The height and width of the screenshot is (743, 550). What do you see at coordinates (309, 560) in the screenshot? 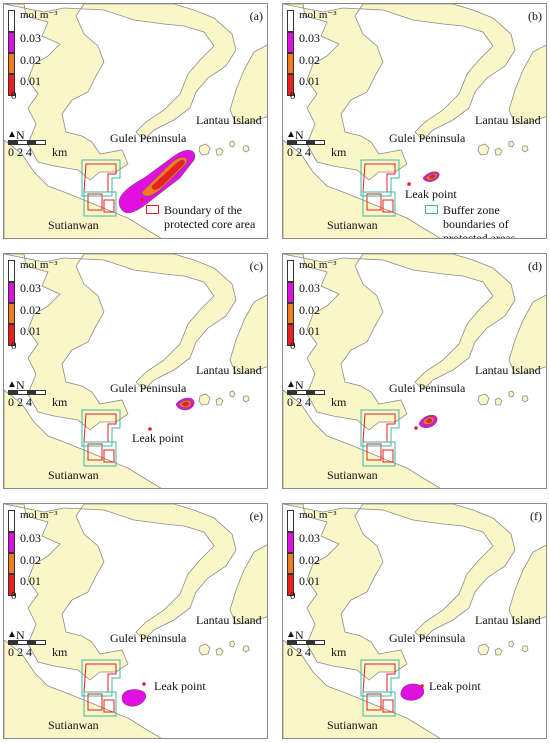
I see `legend-tick-0.02: 0.02` at bounding box center [309, 560].